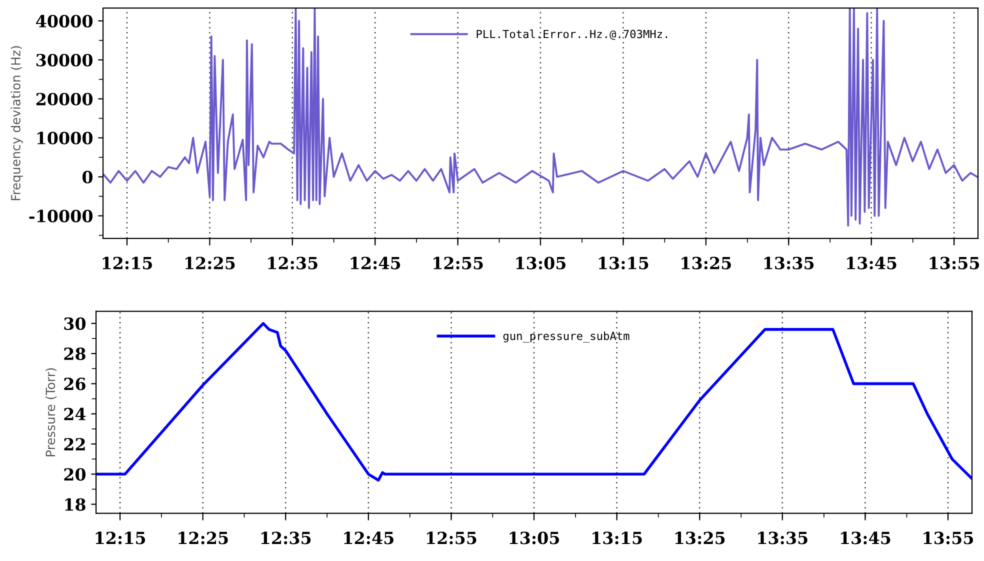 This screenshot has width=984, height=561. I want to click on text: PLL.Total.Error..Hz.@.703MHz., so click(572, 35).